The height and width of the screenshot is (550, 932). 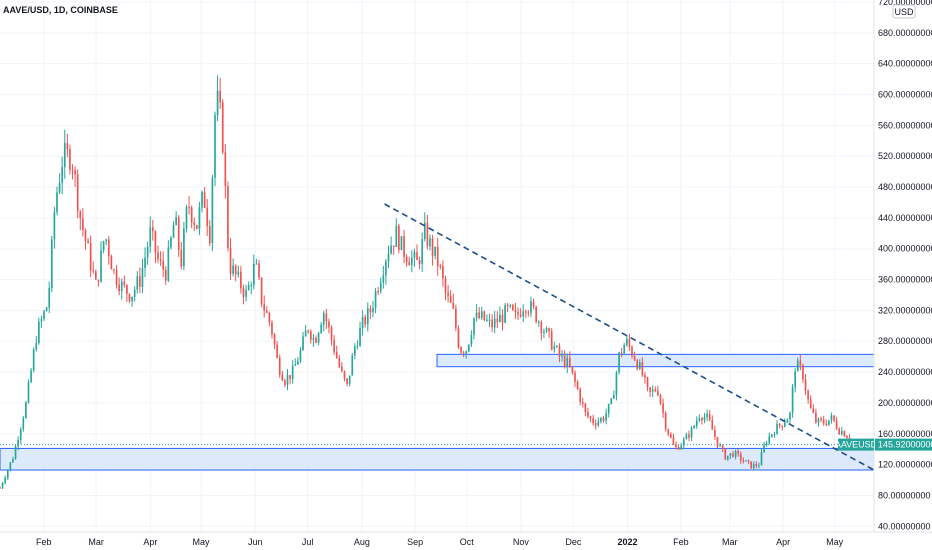 What do you see at coordinates (856, 445) in the screenshot?
I see `series-name: AAVEUSD` at bounding box center [856, 445].